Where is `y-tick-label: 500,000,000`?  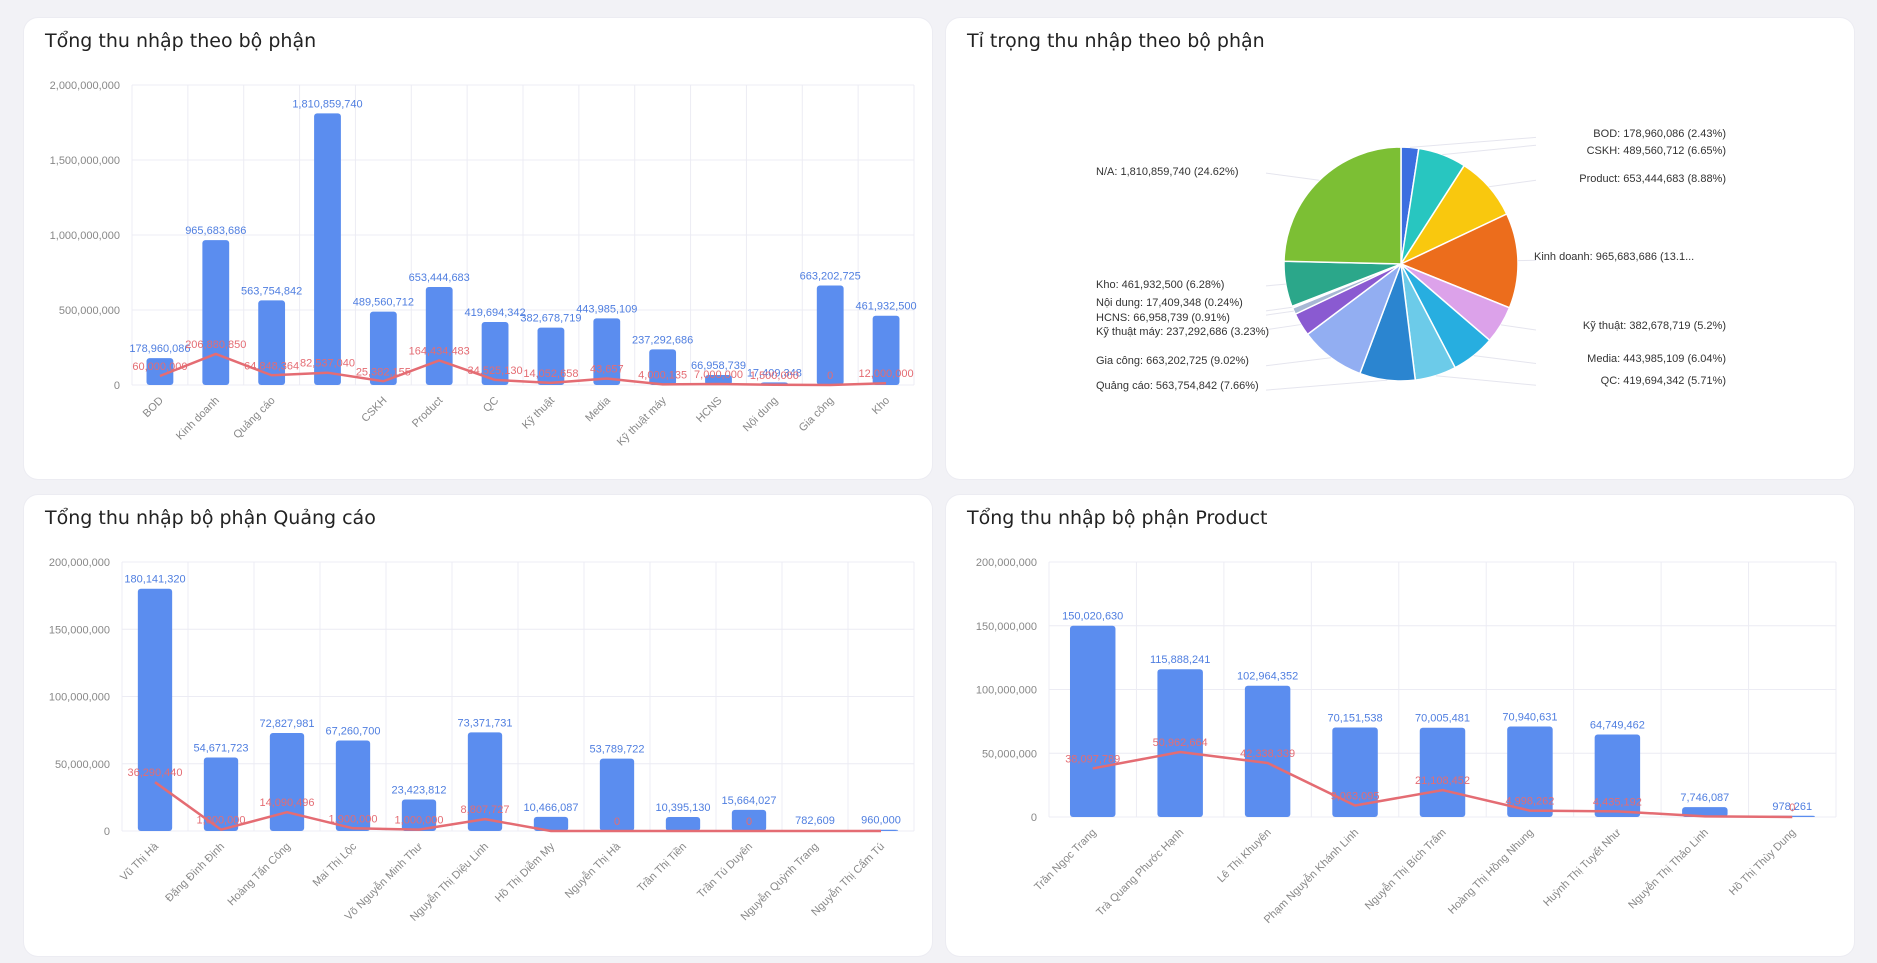 y-tick-label: 500,000,000 is located at coordinates (89, 311).